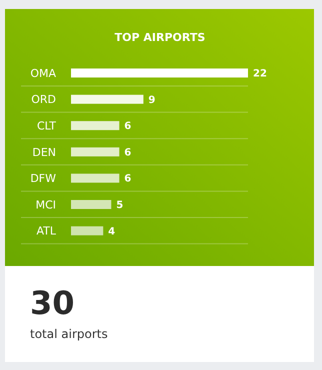 Image resolution: width=322 pixels, height=370 pixels. I want to click on data-label: 9, so click(152, 100).